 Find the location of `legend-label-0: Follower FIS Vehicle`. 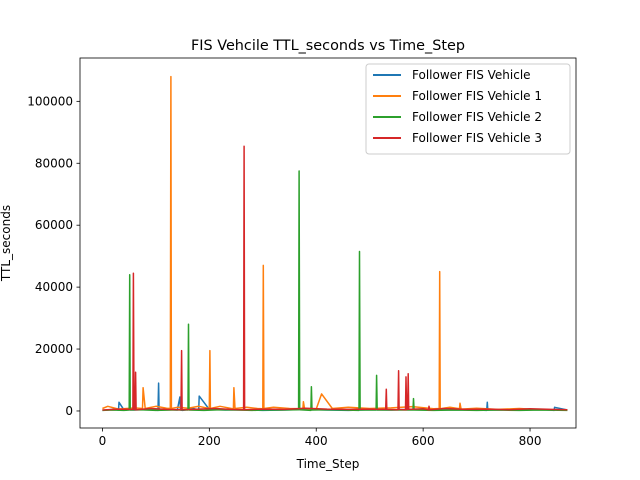

legend-label-0: Follower FIS Vehicle is located at coordinates (471, 75).